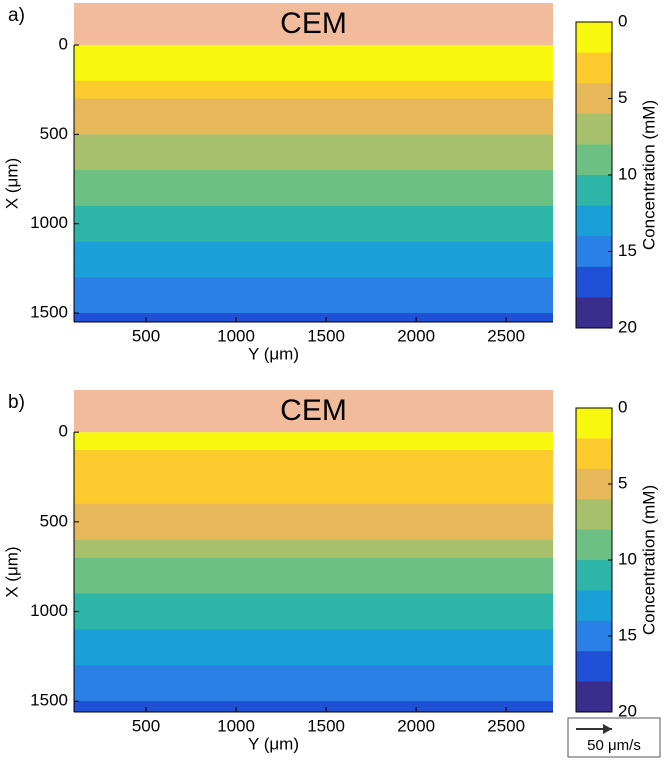 This screenshot has height=766, width=664. Describe the element at coordinates (16, 402) in the screenshot. I see `panel-label: b)` at that location.